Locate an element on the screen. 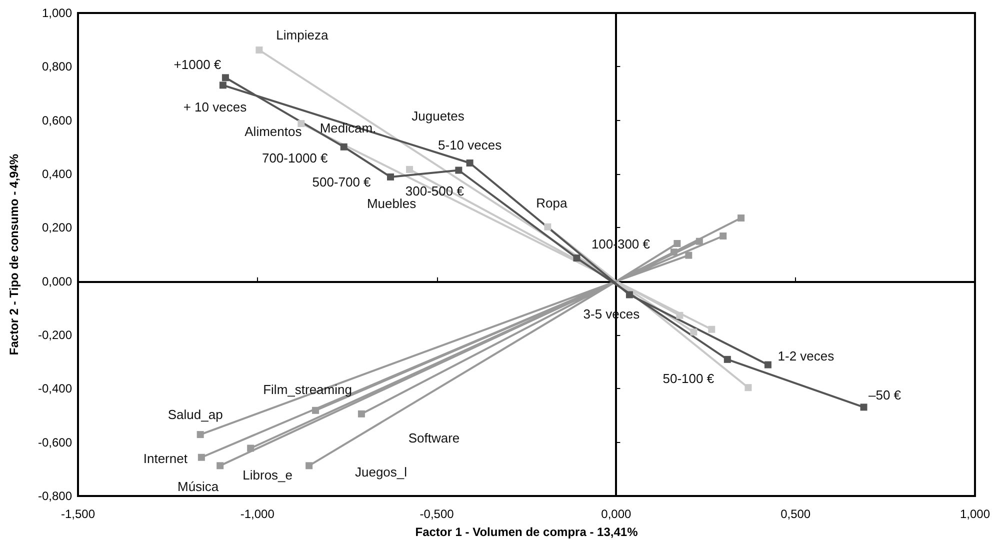  annotation: Salud_ap is located at coordinates (195, 414).